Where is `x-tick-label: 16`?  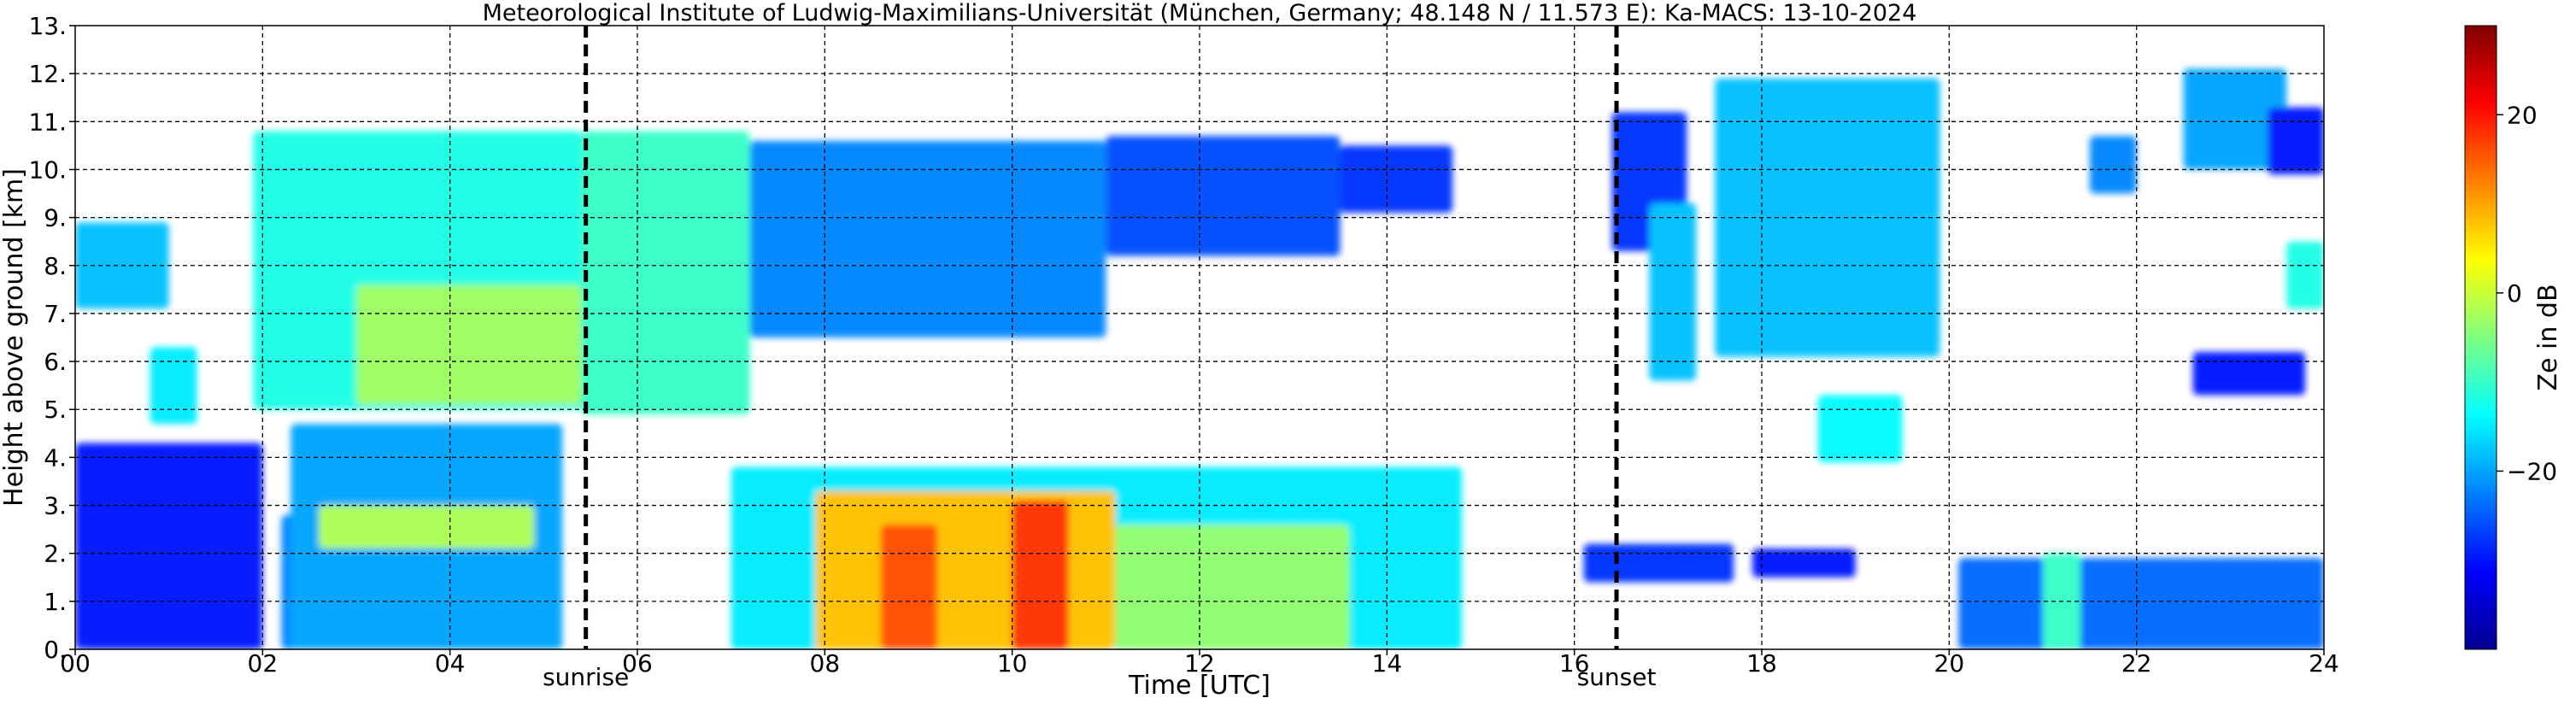
x-tick-label: 16 is located at coordinates (1574, 663).